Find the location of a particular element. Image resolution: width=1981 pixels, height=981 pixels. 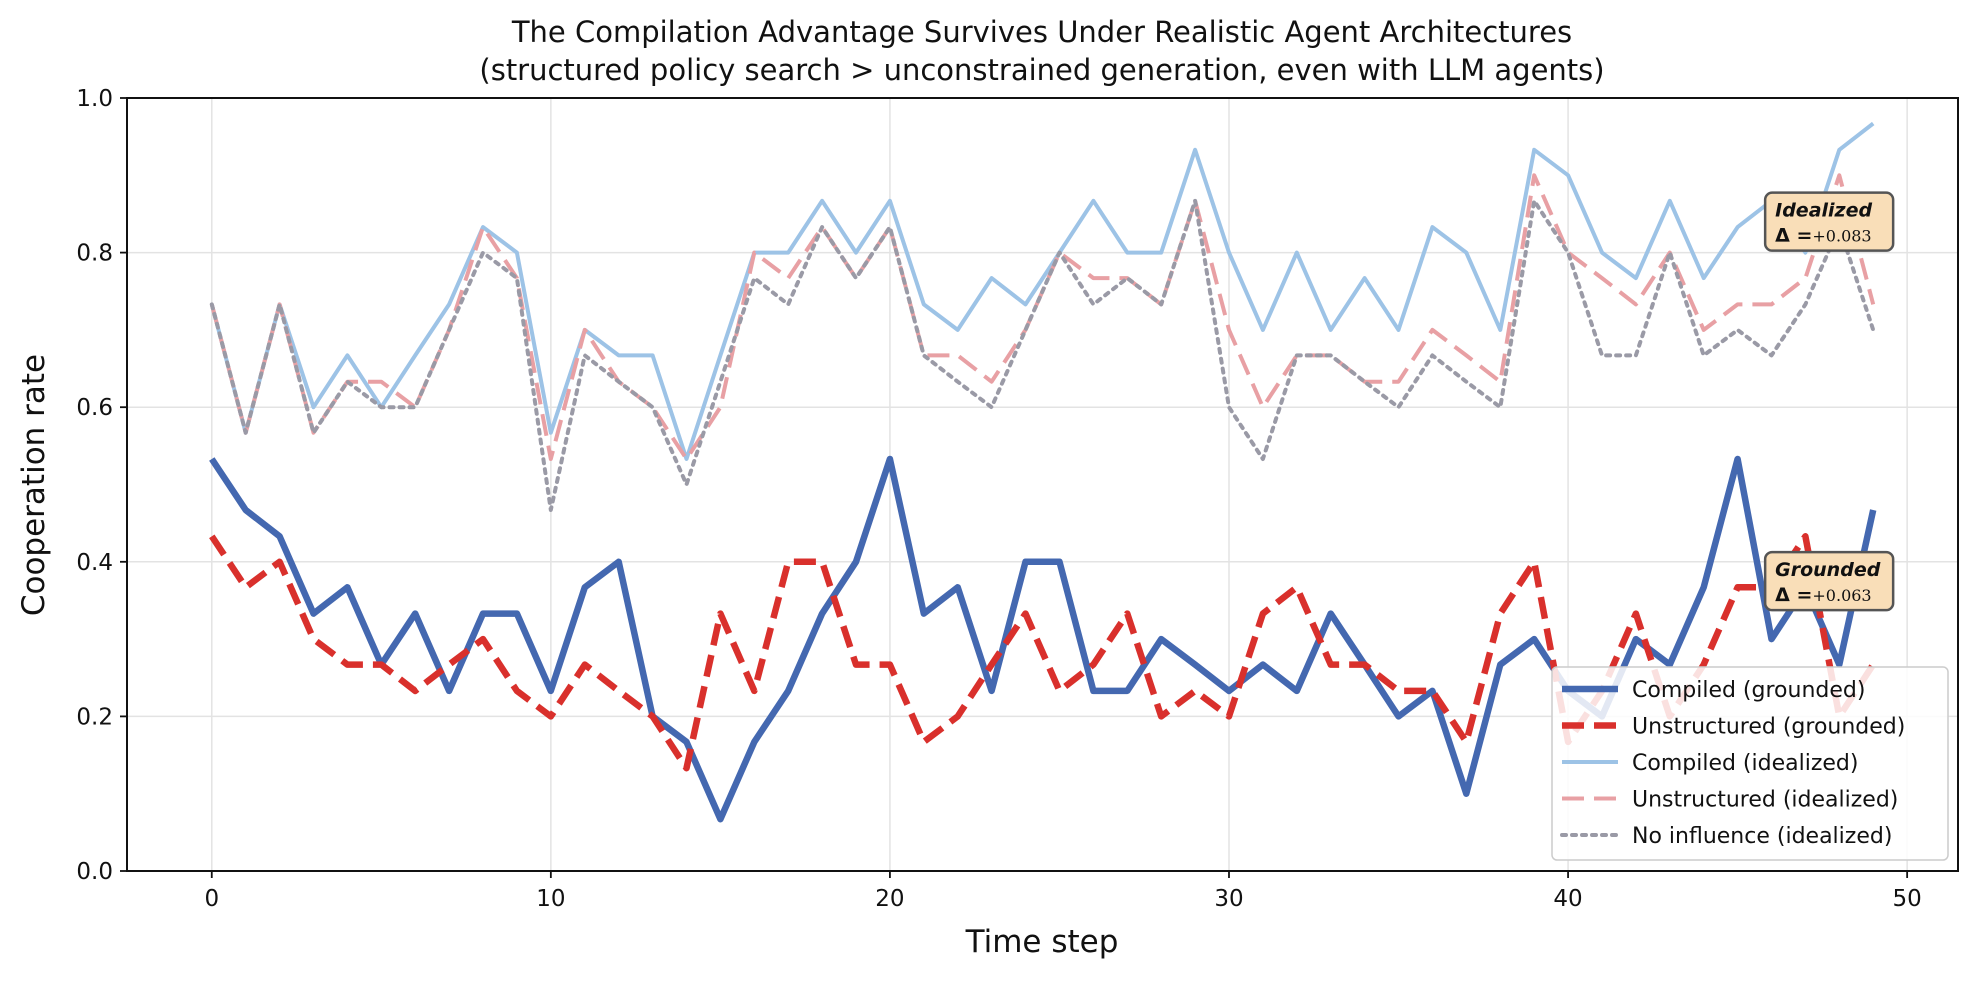

annotations: Idealized Δ =+0.083 Grounded Δ =+0.063 is located at coordinates (1829, 401).